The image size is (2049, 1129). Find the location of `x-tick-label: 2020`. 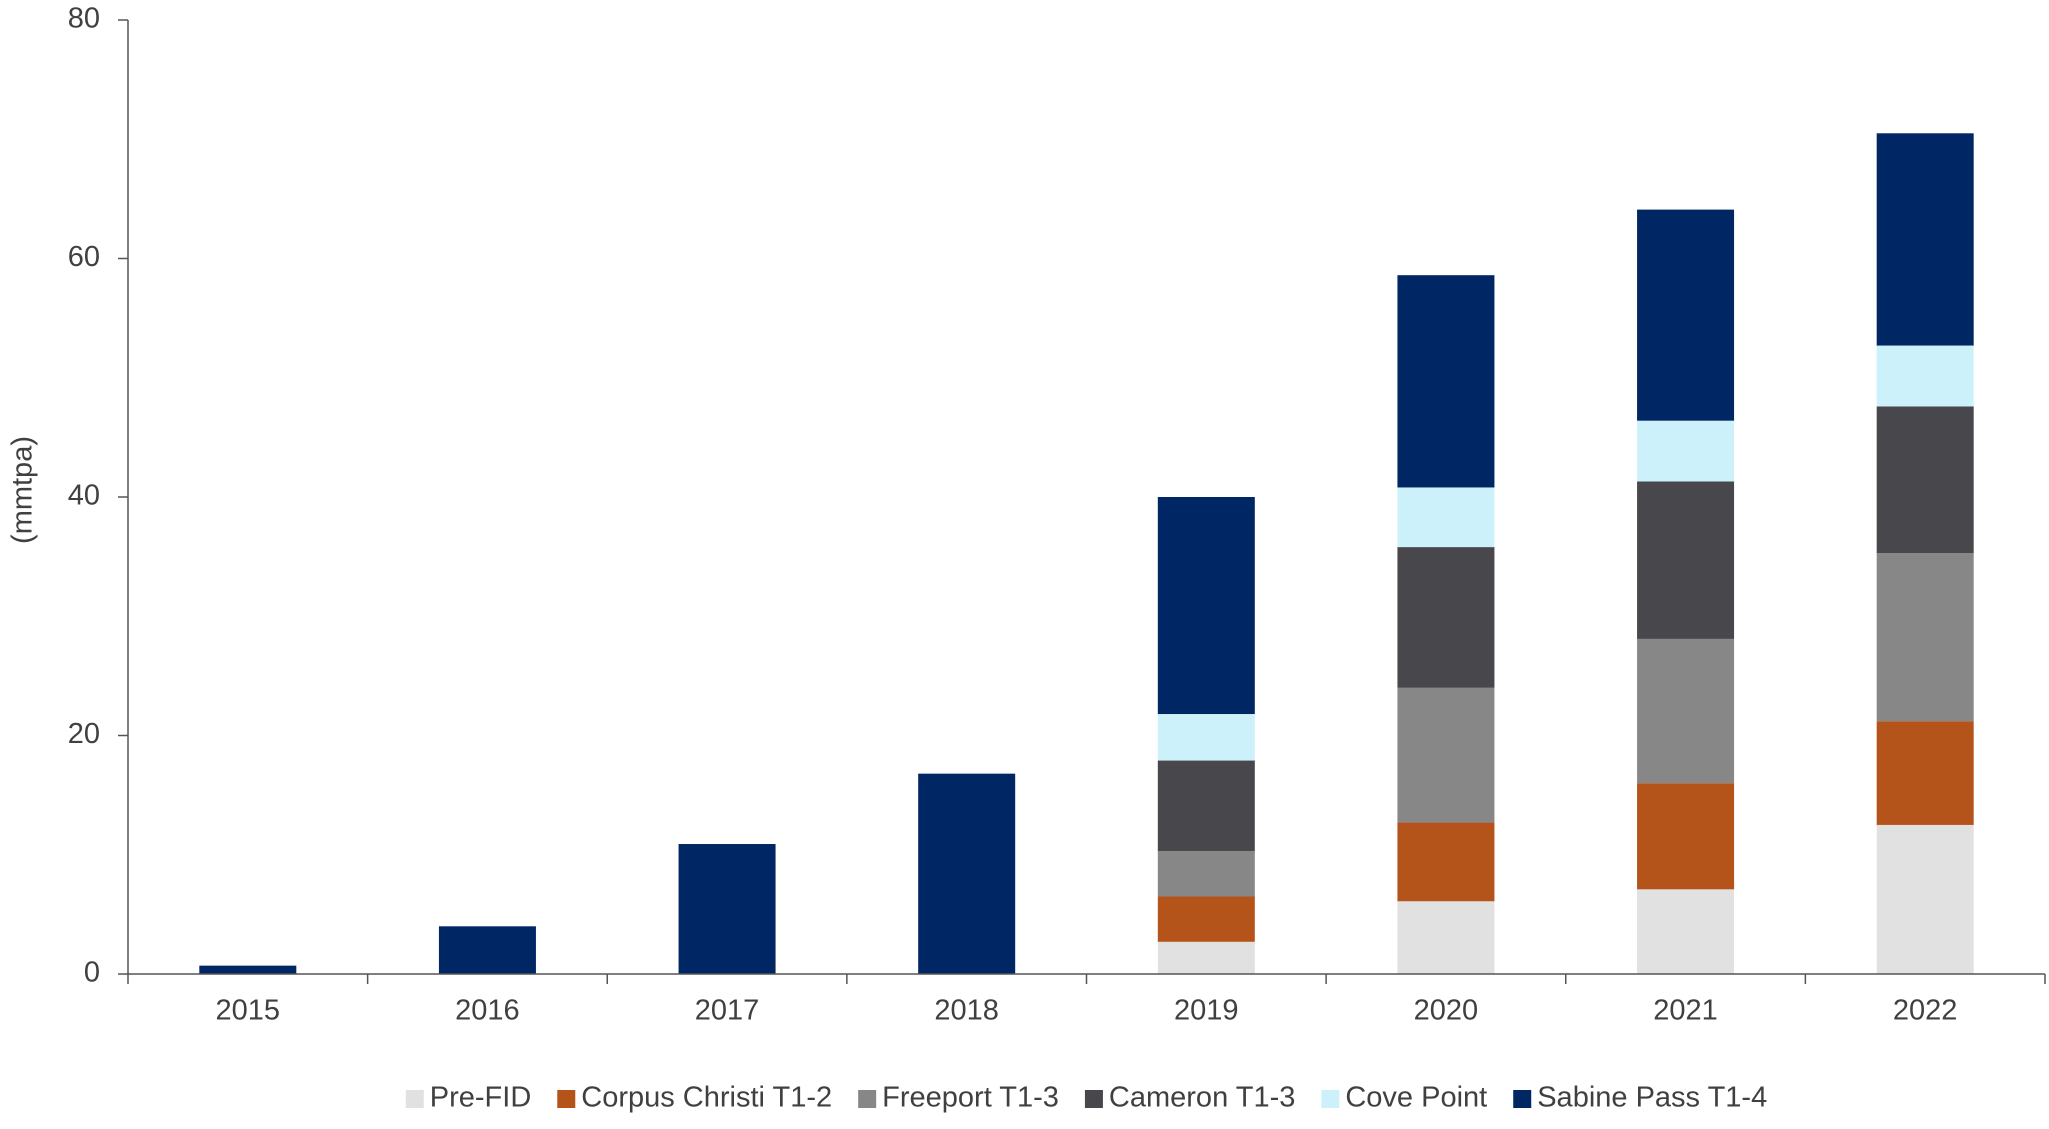

x-tick-label: 2020 is located at coordinates (1446, 1011).